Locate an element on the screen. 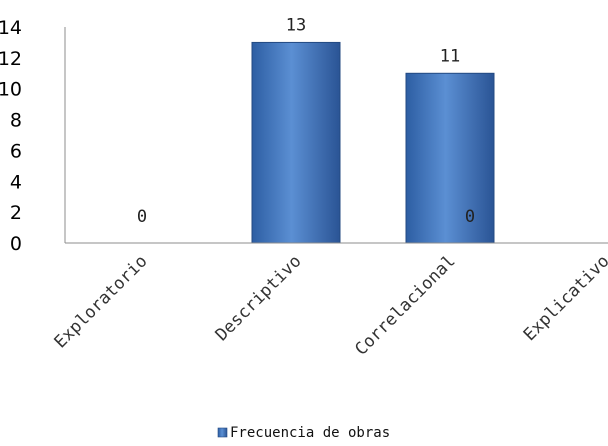 Image resolution: width=608 pixels, height=446 pixels. category-label: Exploratorio is located at coordinates (101, 301).